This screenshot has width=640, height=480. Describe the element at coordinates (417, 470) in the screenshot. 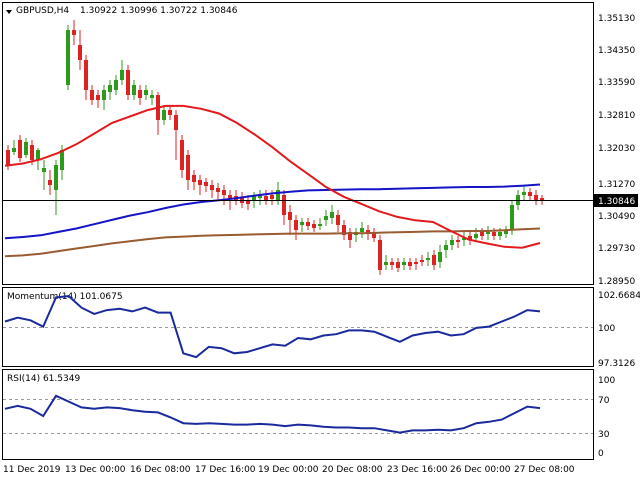

I see `time-label: 23 Dec 16:00` at that location.